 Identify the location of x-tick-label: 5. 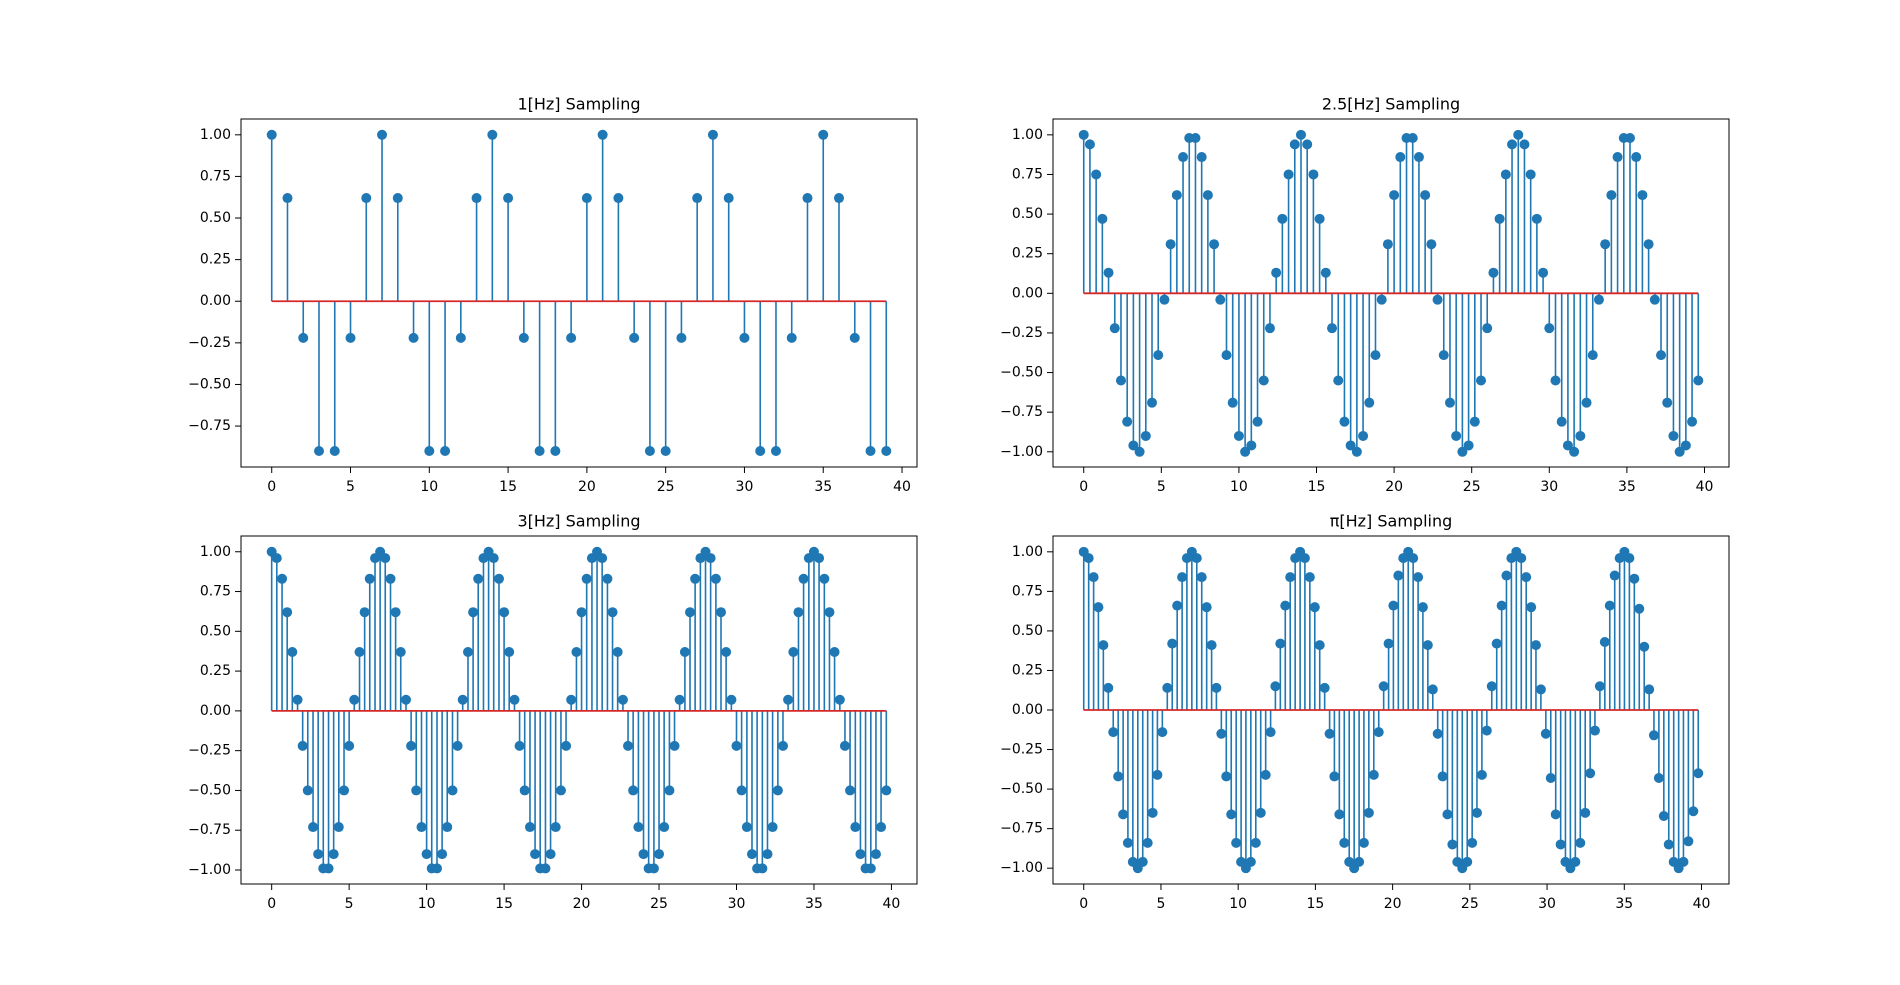
(1160, 904).